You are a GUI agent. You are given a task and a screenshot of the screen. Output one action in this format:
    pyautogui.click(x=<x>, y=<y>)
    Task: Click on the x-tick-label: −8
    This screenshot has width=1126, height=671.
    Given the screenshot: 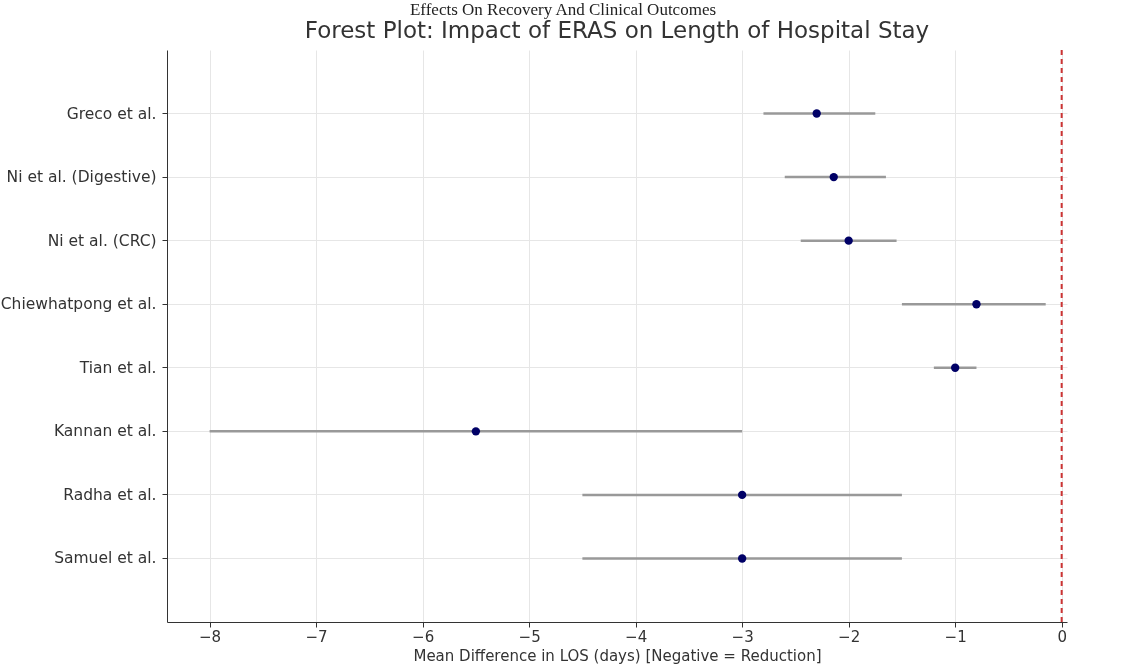 What is the action you would take?
    pyautogui.click(x=210, y=636)
    